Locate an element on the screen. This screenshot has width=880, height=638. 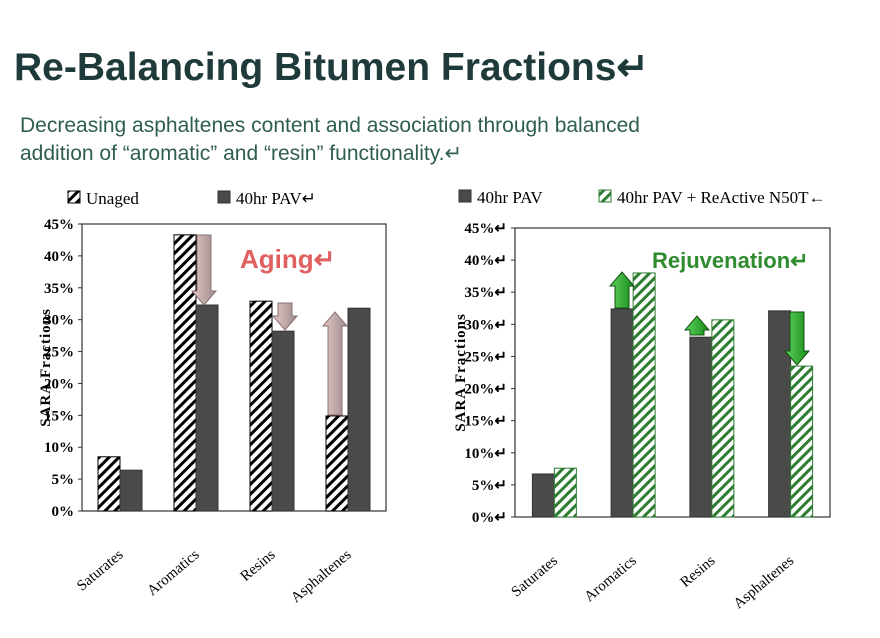
legend-label: 40hr PAV + ReActive N50T← is located at coordinates (721, 197).